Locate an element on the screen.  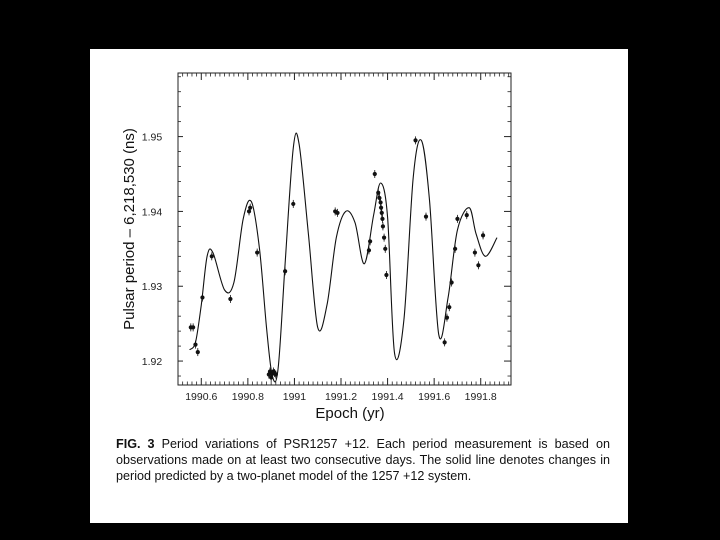
y-axis-title: Pulsar period – 6,218,530 (ns) is located at coordinates (129, 229).